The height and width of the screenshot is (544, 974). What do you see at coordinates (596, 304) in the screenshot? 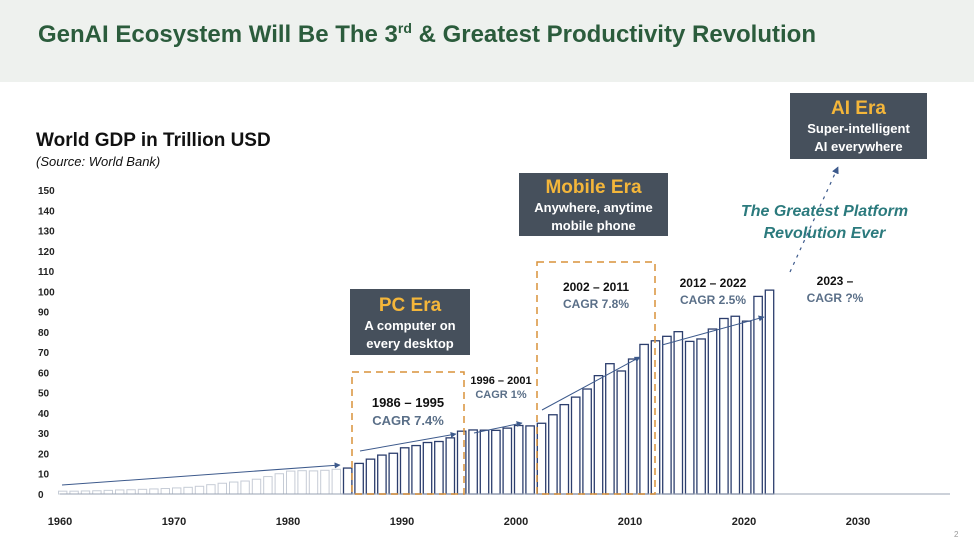
I see `period-cagr: CAGR 7.8%` at bounding box center [596, 304].